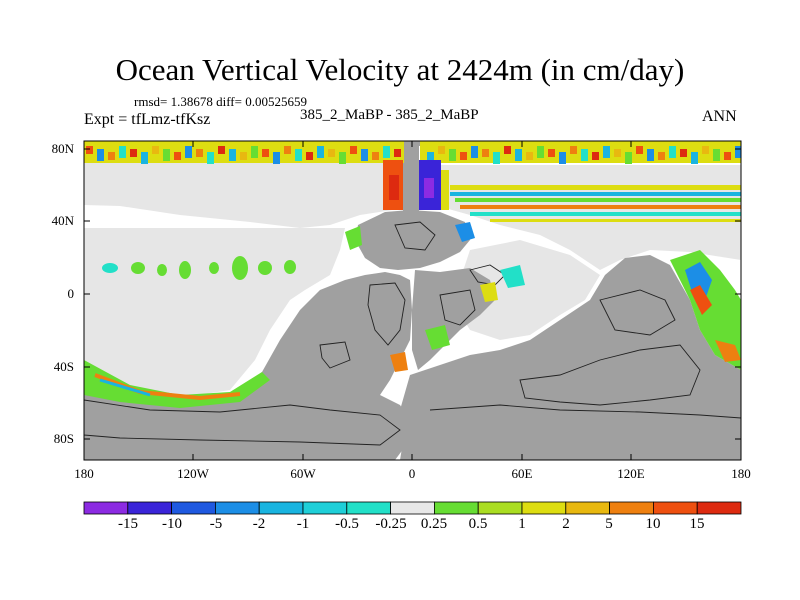 The width and height of the screenshot is (800, 600). I want to click on colorbar, so click(412, 508).